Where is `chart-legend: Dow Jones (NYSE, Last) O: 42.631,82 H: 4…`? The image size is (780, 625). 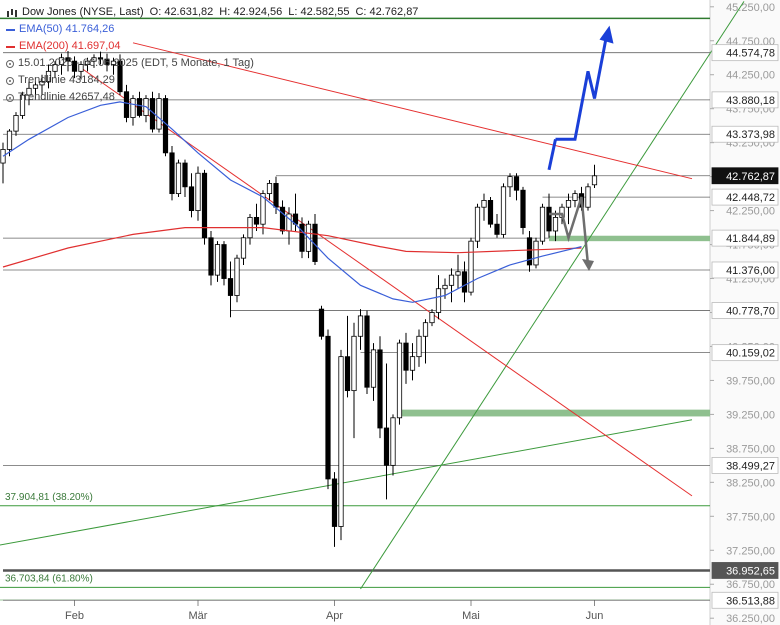
chart-legend: Dow Jones (NYSE, Last) O: 42.631,82 H: 4… is located at coordinates (212, 55).